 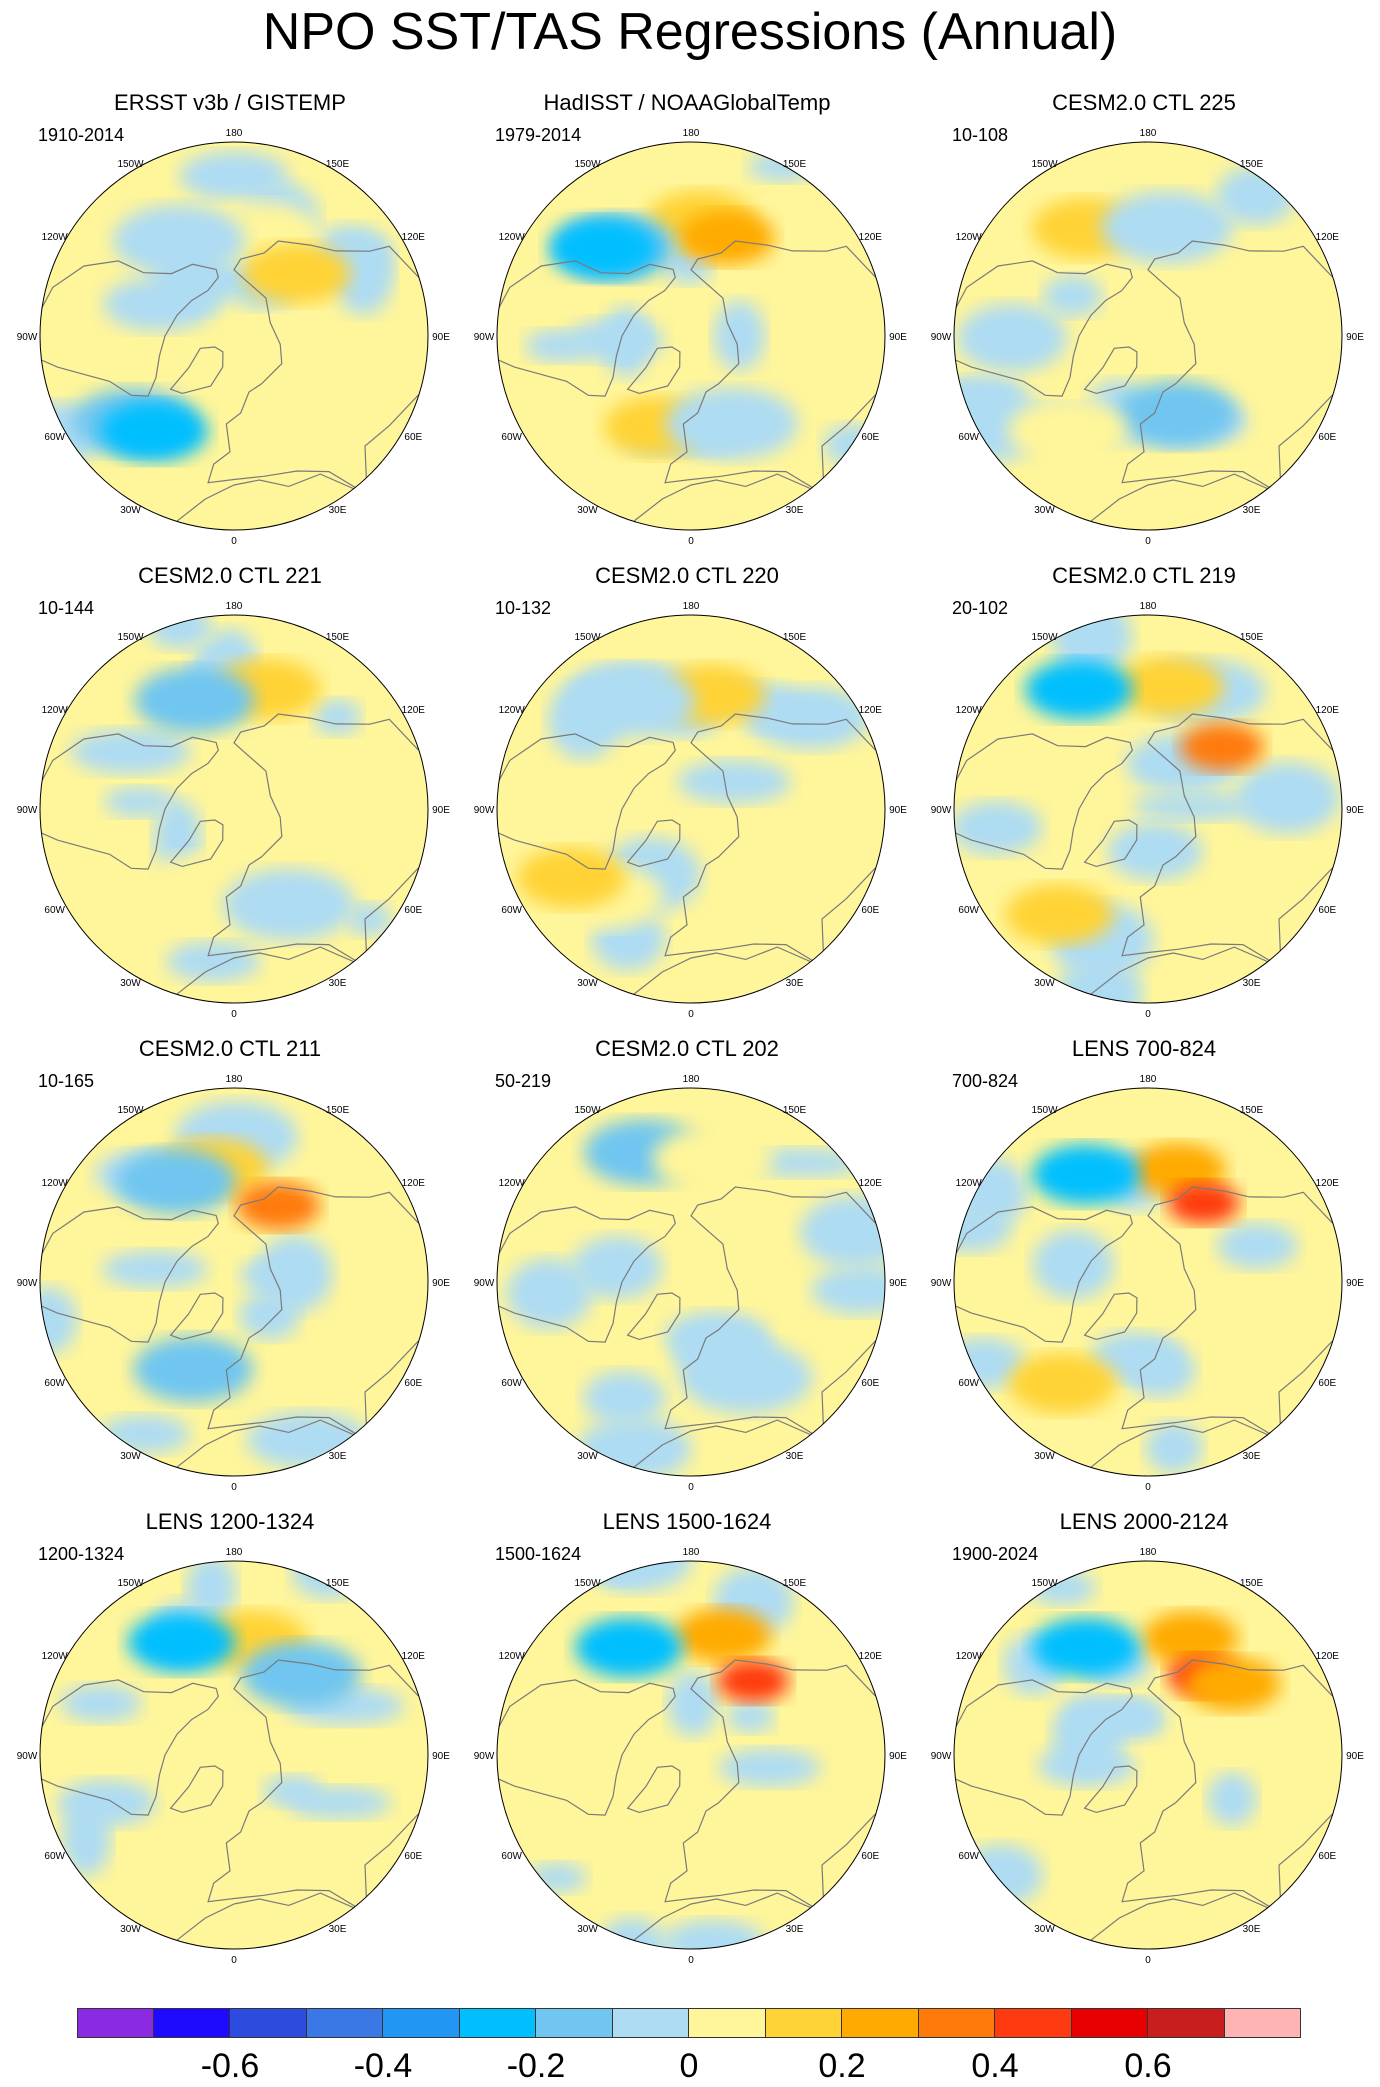 What do you see at coordinates (115, 2023) in the screenshot?
I see `colorbar-box` at bounding box center [115, 2023].